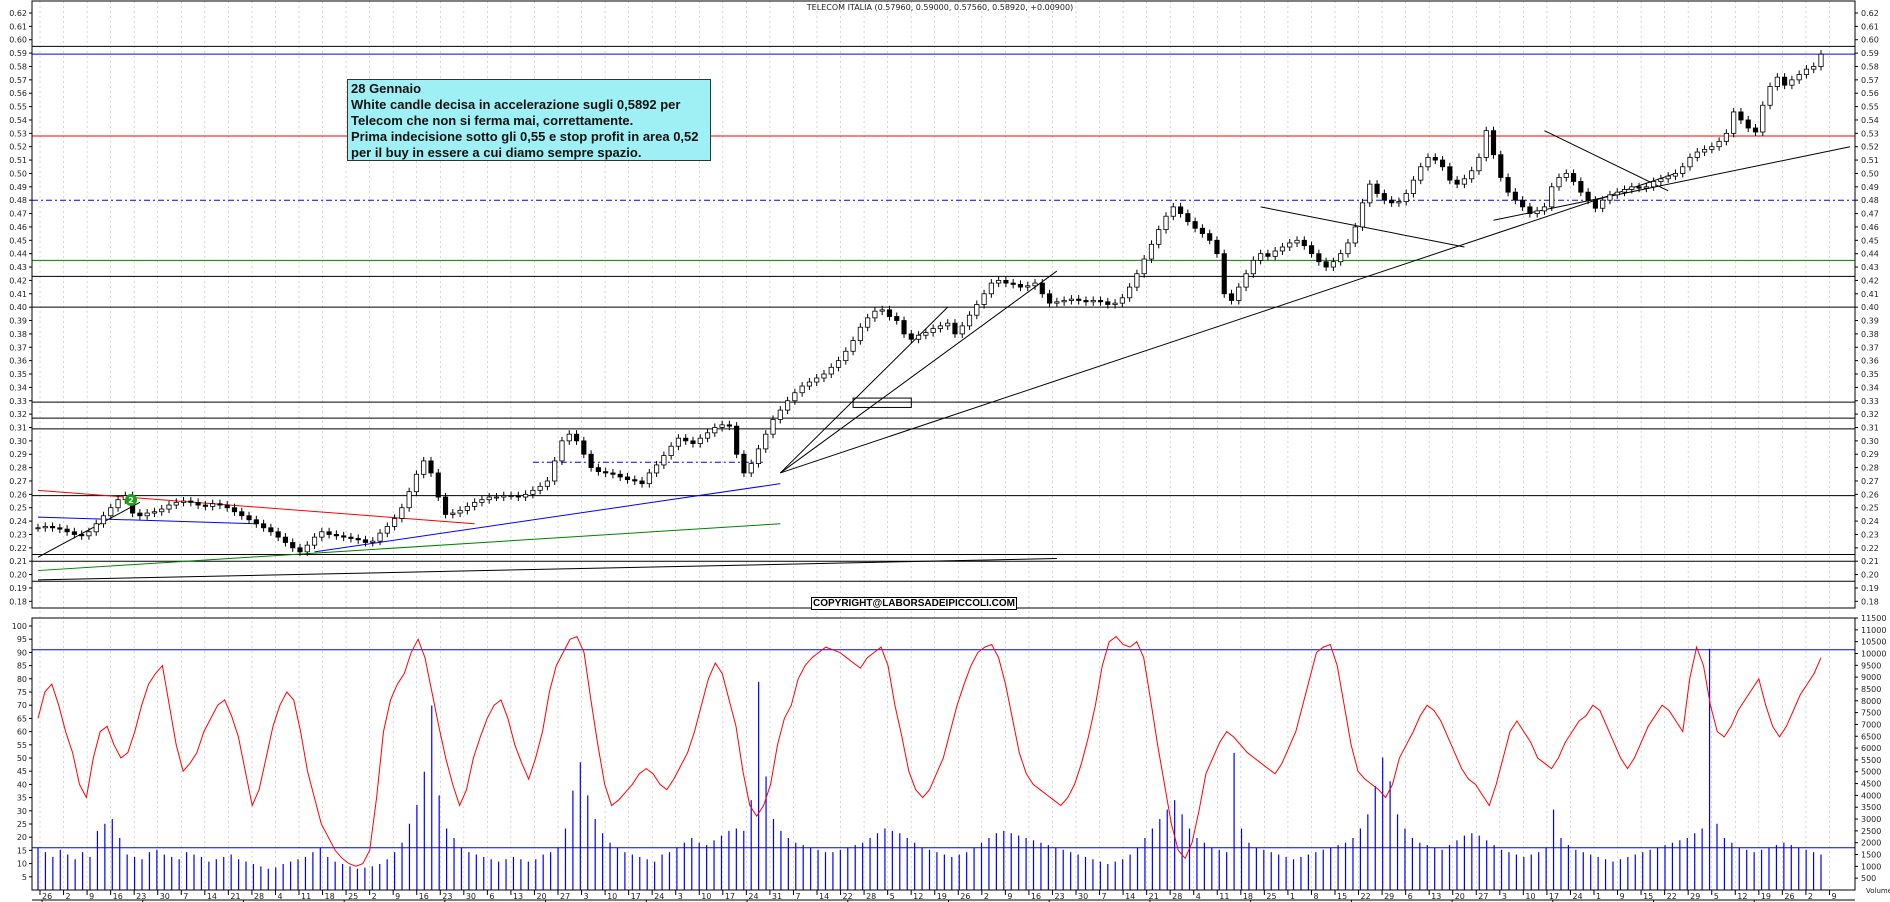 This screenshot has width=1890, height=902. I want to click on day-tick-label: 6, so click(1410, 896).